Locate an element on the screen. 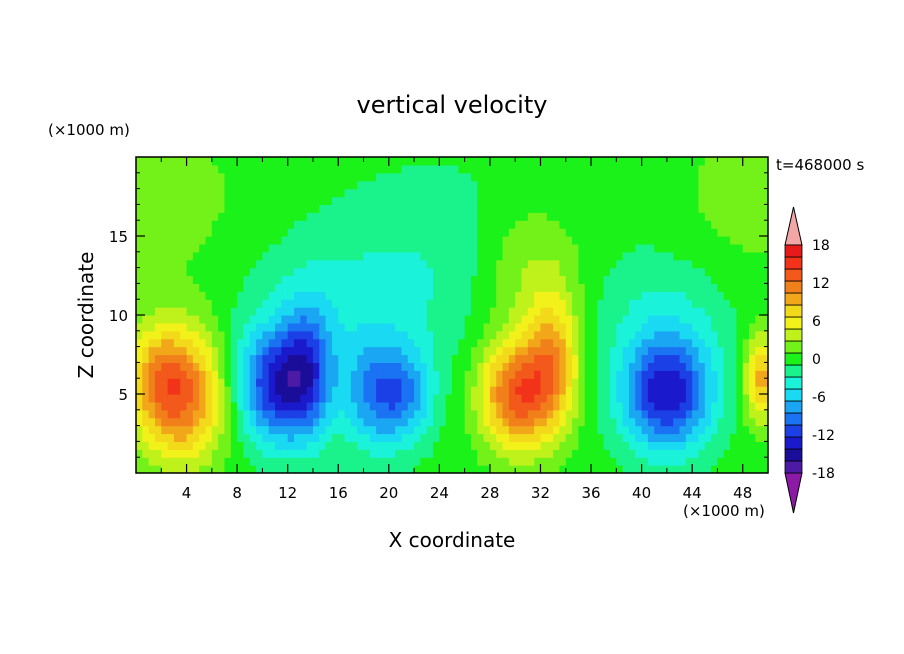 Image resolution: width=904 pixels, height=654 pixels. colorbar-tick-label: -12 is located at coordinates (823, 436).